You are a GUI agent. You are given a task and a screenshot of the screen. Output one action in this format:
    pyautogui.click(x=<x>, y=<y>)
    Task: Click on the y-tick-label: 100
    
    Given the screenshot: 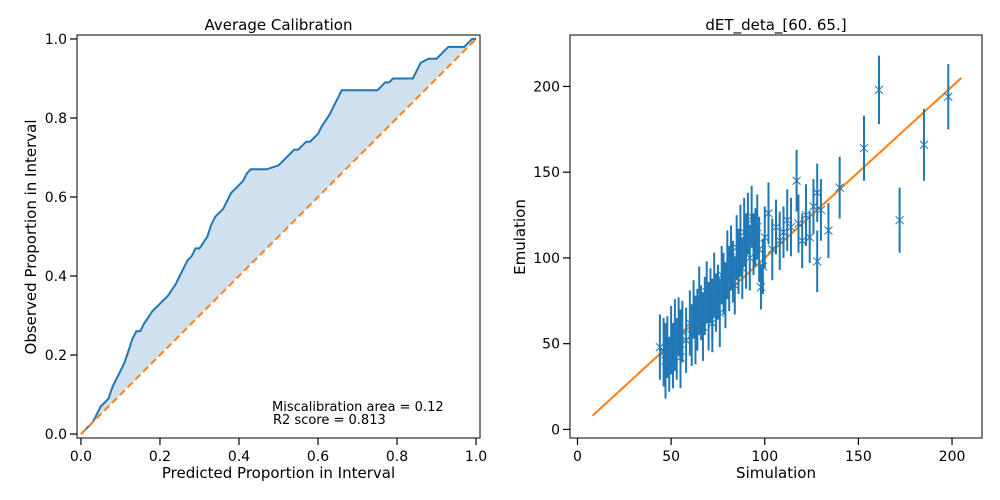 What is the action you would take?
    pyautogui.click(x=546, y=259)
    